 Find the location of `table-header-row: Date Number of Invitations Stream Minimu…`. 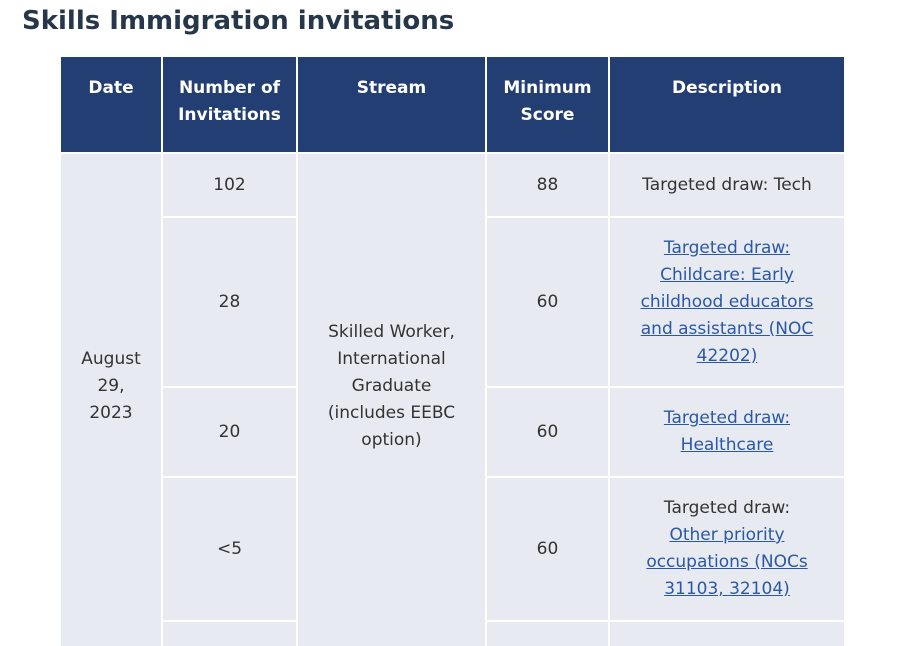

table-header-row: Date Number of Invitations Stream Minimu… is located at coordinates (452, 104).